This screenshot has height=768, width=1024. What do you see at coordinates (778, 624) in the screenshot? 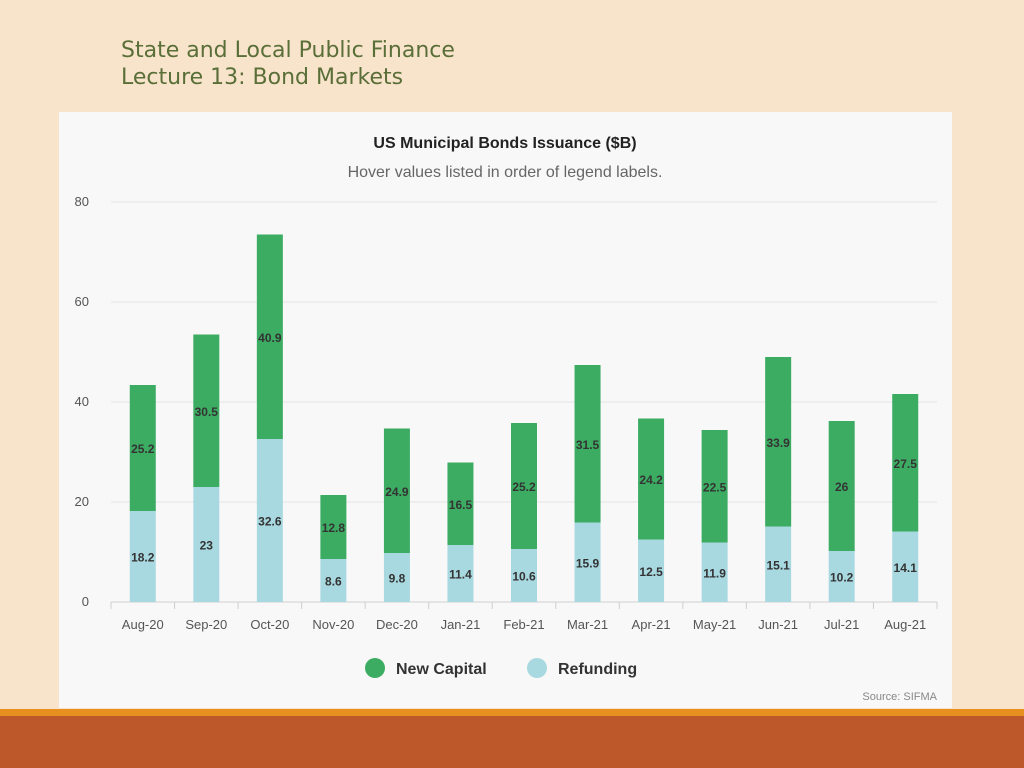
I see `x-tick-label: Jun-21` at bounding box center [778, 624].